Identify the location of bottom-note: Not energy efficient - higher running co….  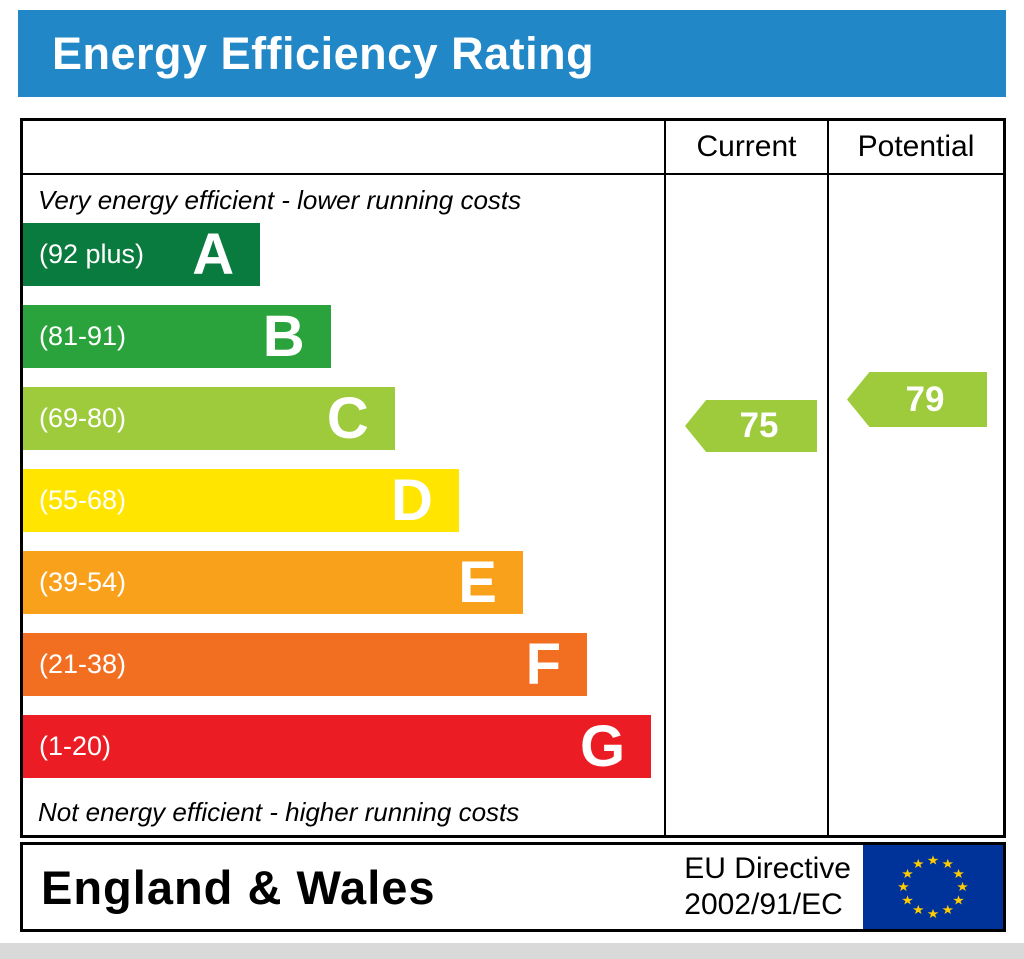
(279, 812).